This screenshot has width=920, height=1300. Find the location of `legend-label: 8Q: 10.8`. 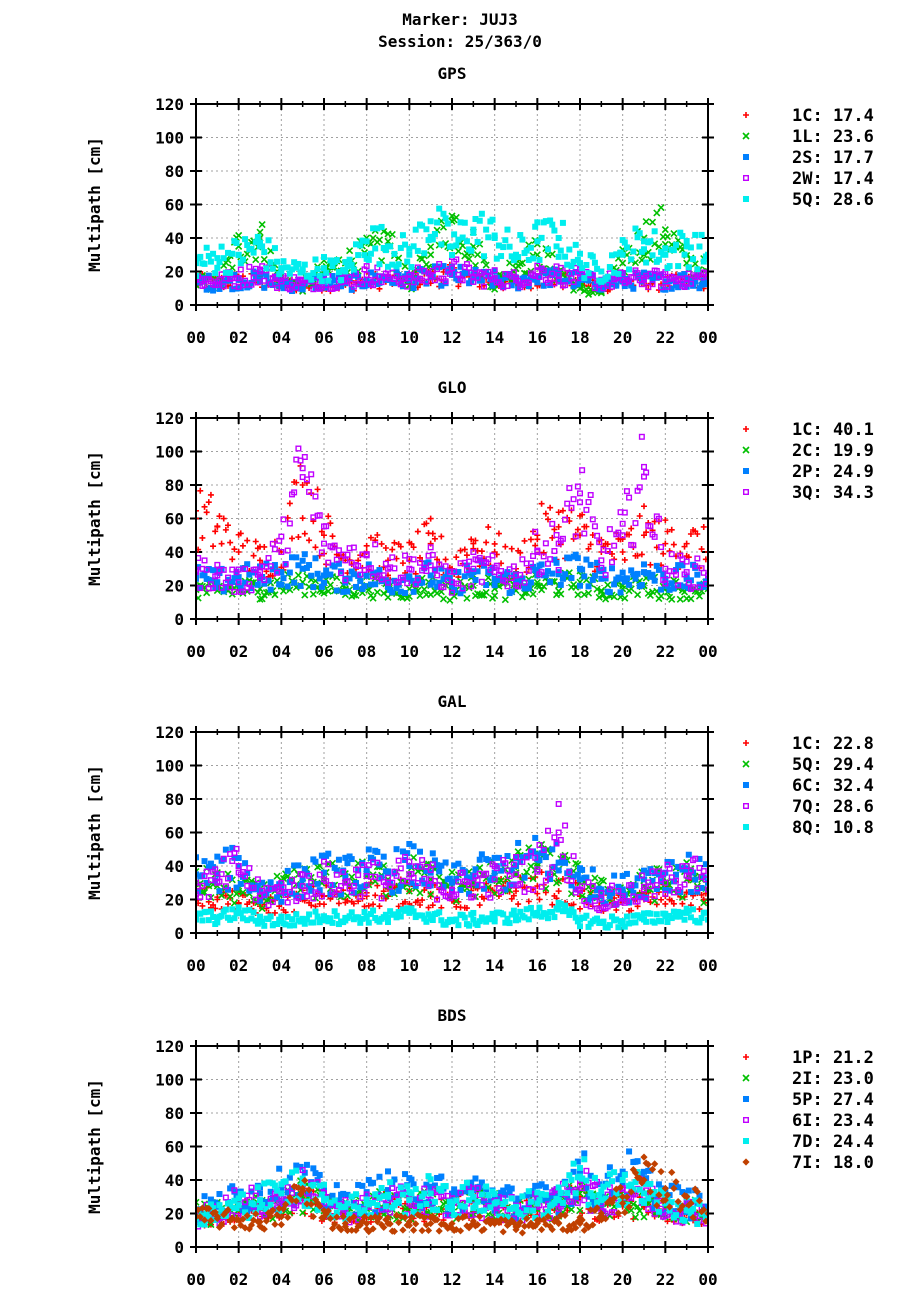

legend-label: 8Q: 10.8 is located at coordinates (833, 828).